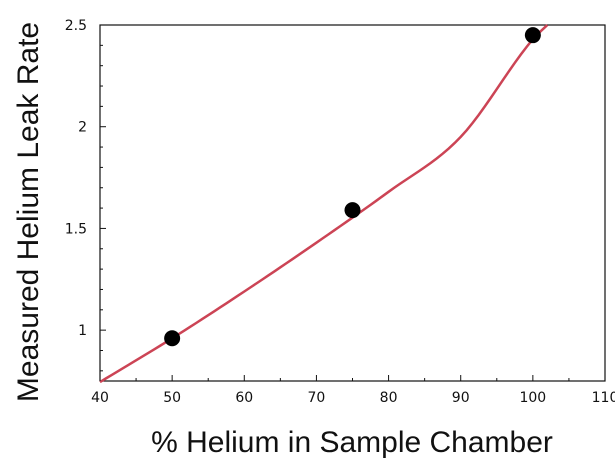 Image resolution: width=615 pixels, height=461 pixels. Describe the element at coordinates (532, 398) in the screenshot. I see `x-tick-label: 100` at that location.